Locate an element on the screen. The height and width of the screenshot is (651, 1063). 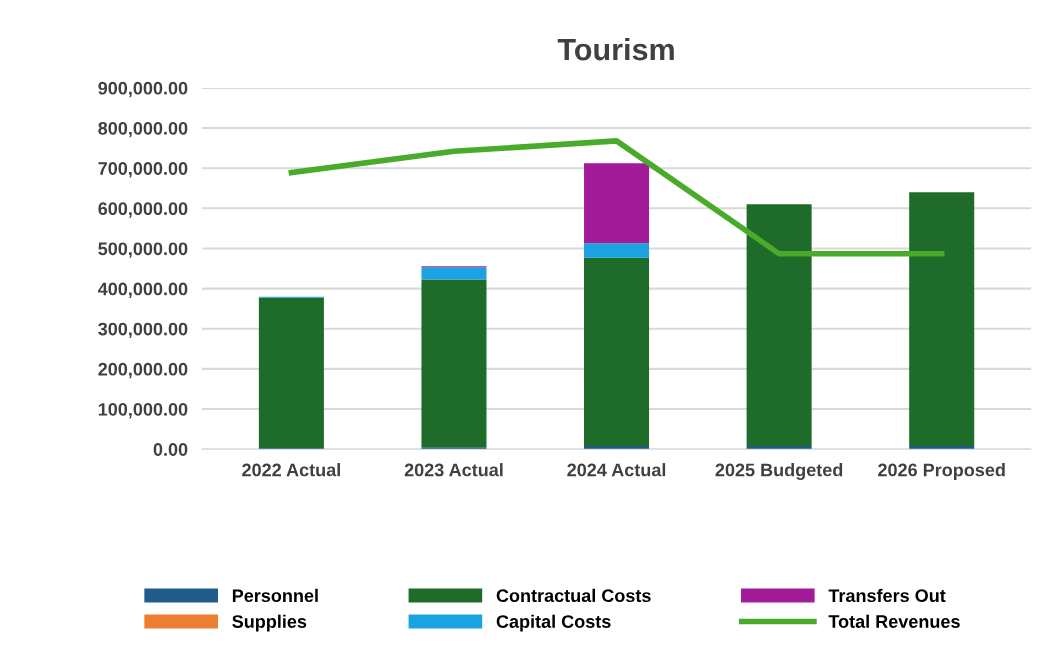
legend-label: Supplies is located at coordinates (269, 623).